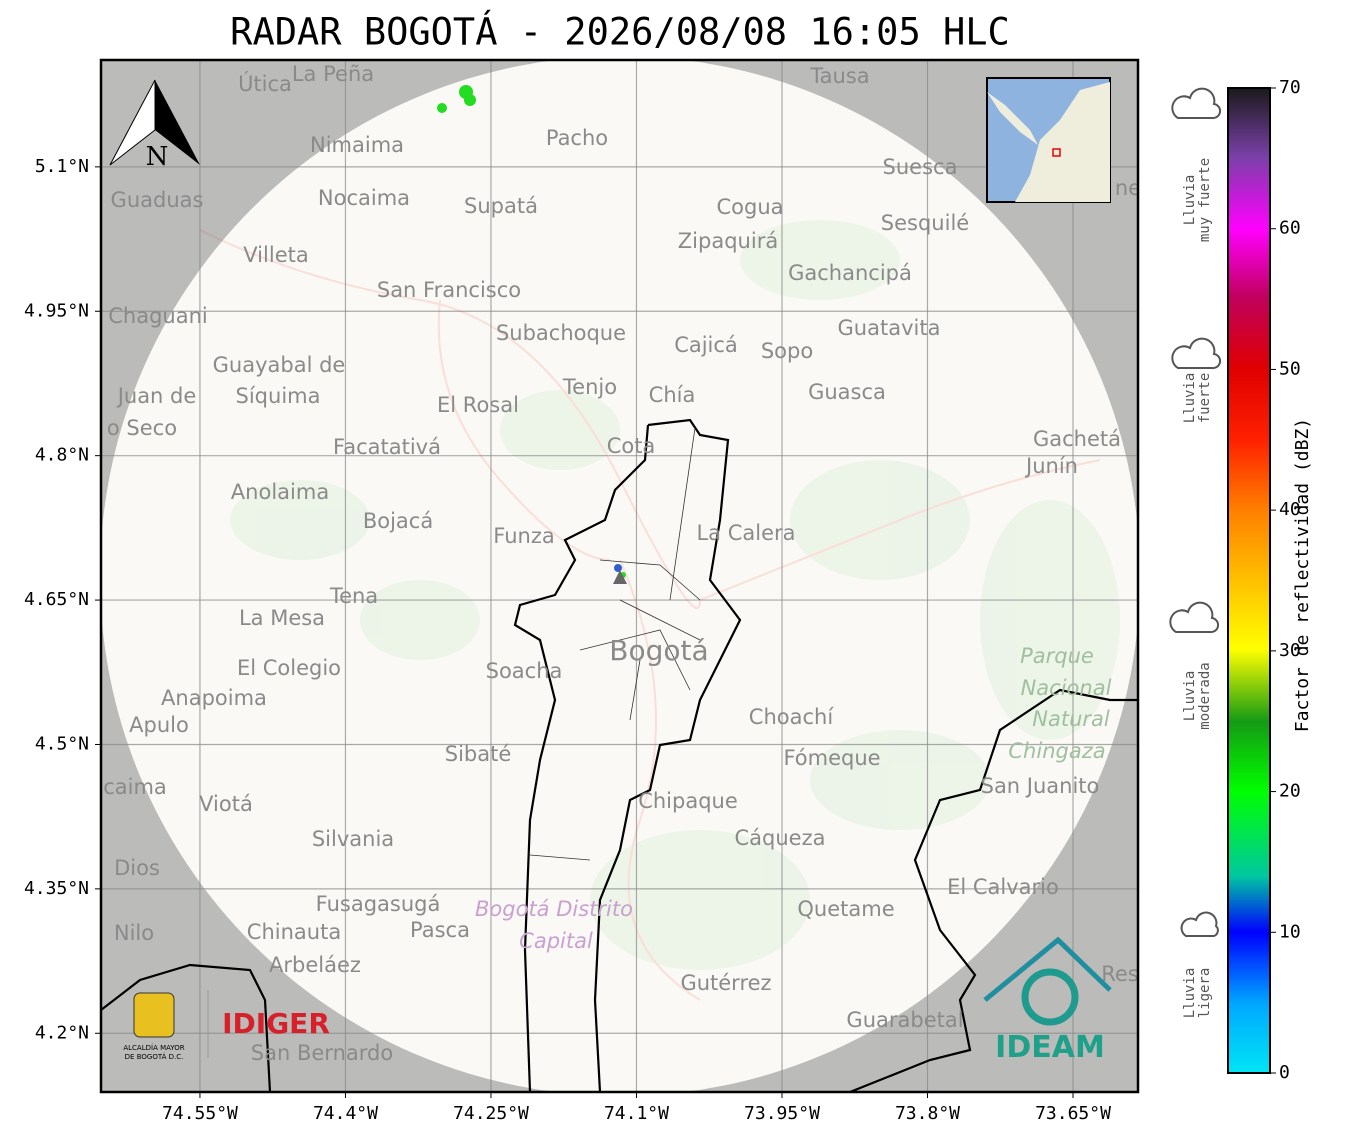 This screenshot has width=1349, height=1139. What do you see at coordinates (839, 76) in the screenshot?
I see `place-label: Tausa` at bounding box center [839, 76].